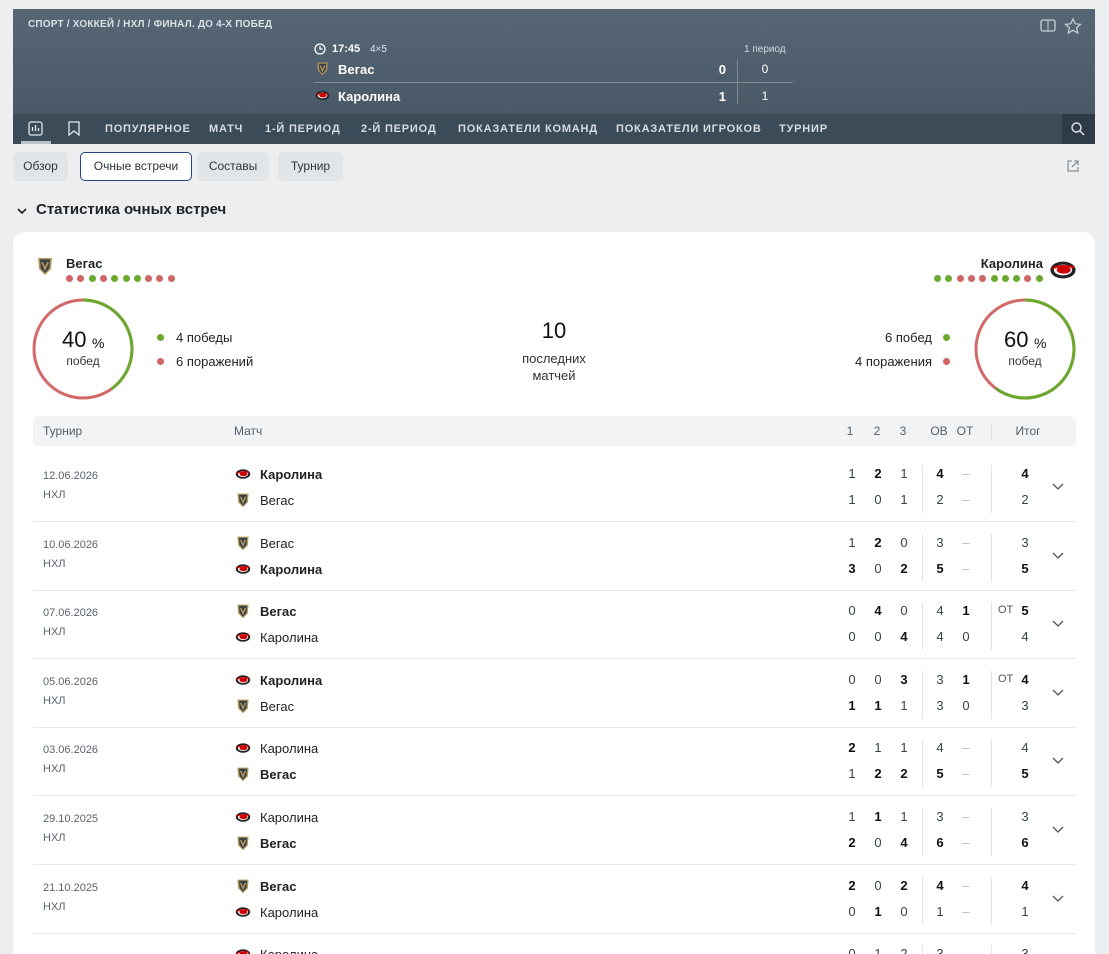 The image size is (1109, 954). What do you see at coordinates (55, 129) in the screenshot?
I see `nav-icons` at bounding box center [55, 129].